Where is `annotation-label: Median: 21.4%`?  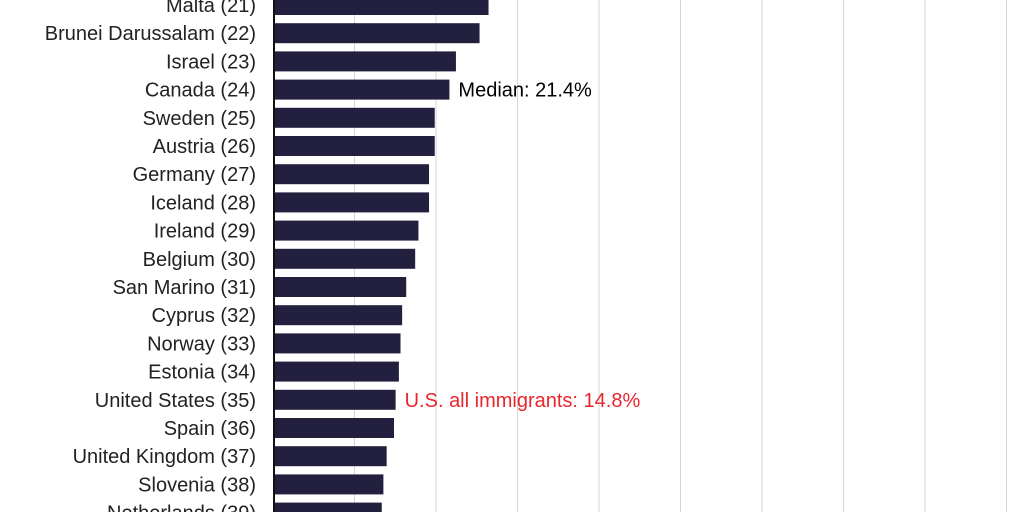
annotation-label: Median: 21.4% is located at coordinates (525, 91).